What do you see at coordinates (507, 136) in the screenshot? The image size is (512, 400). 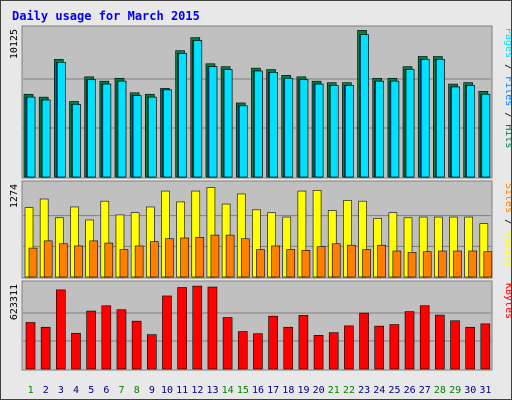 I see `legend-entry: Hits` at bounding box center [507, 136].